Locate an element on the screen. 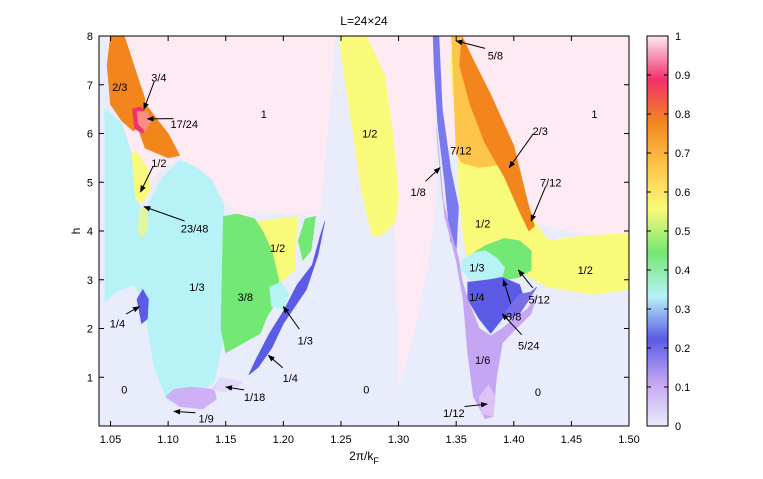 Image resolution: width=763 pixels, height=479 pixels. colorbar-tick-label: 0.5 is located at coordinates (682, 232).